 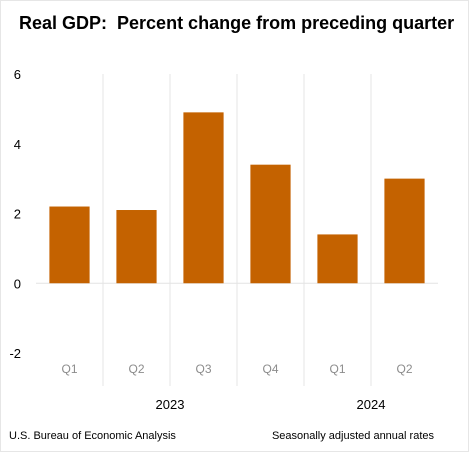 What do you see at coordinates (203, 369) in the screenshot?
I see `x-category-label: Q3` at bounding box center [203, 369].